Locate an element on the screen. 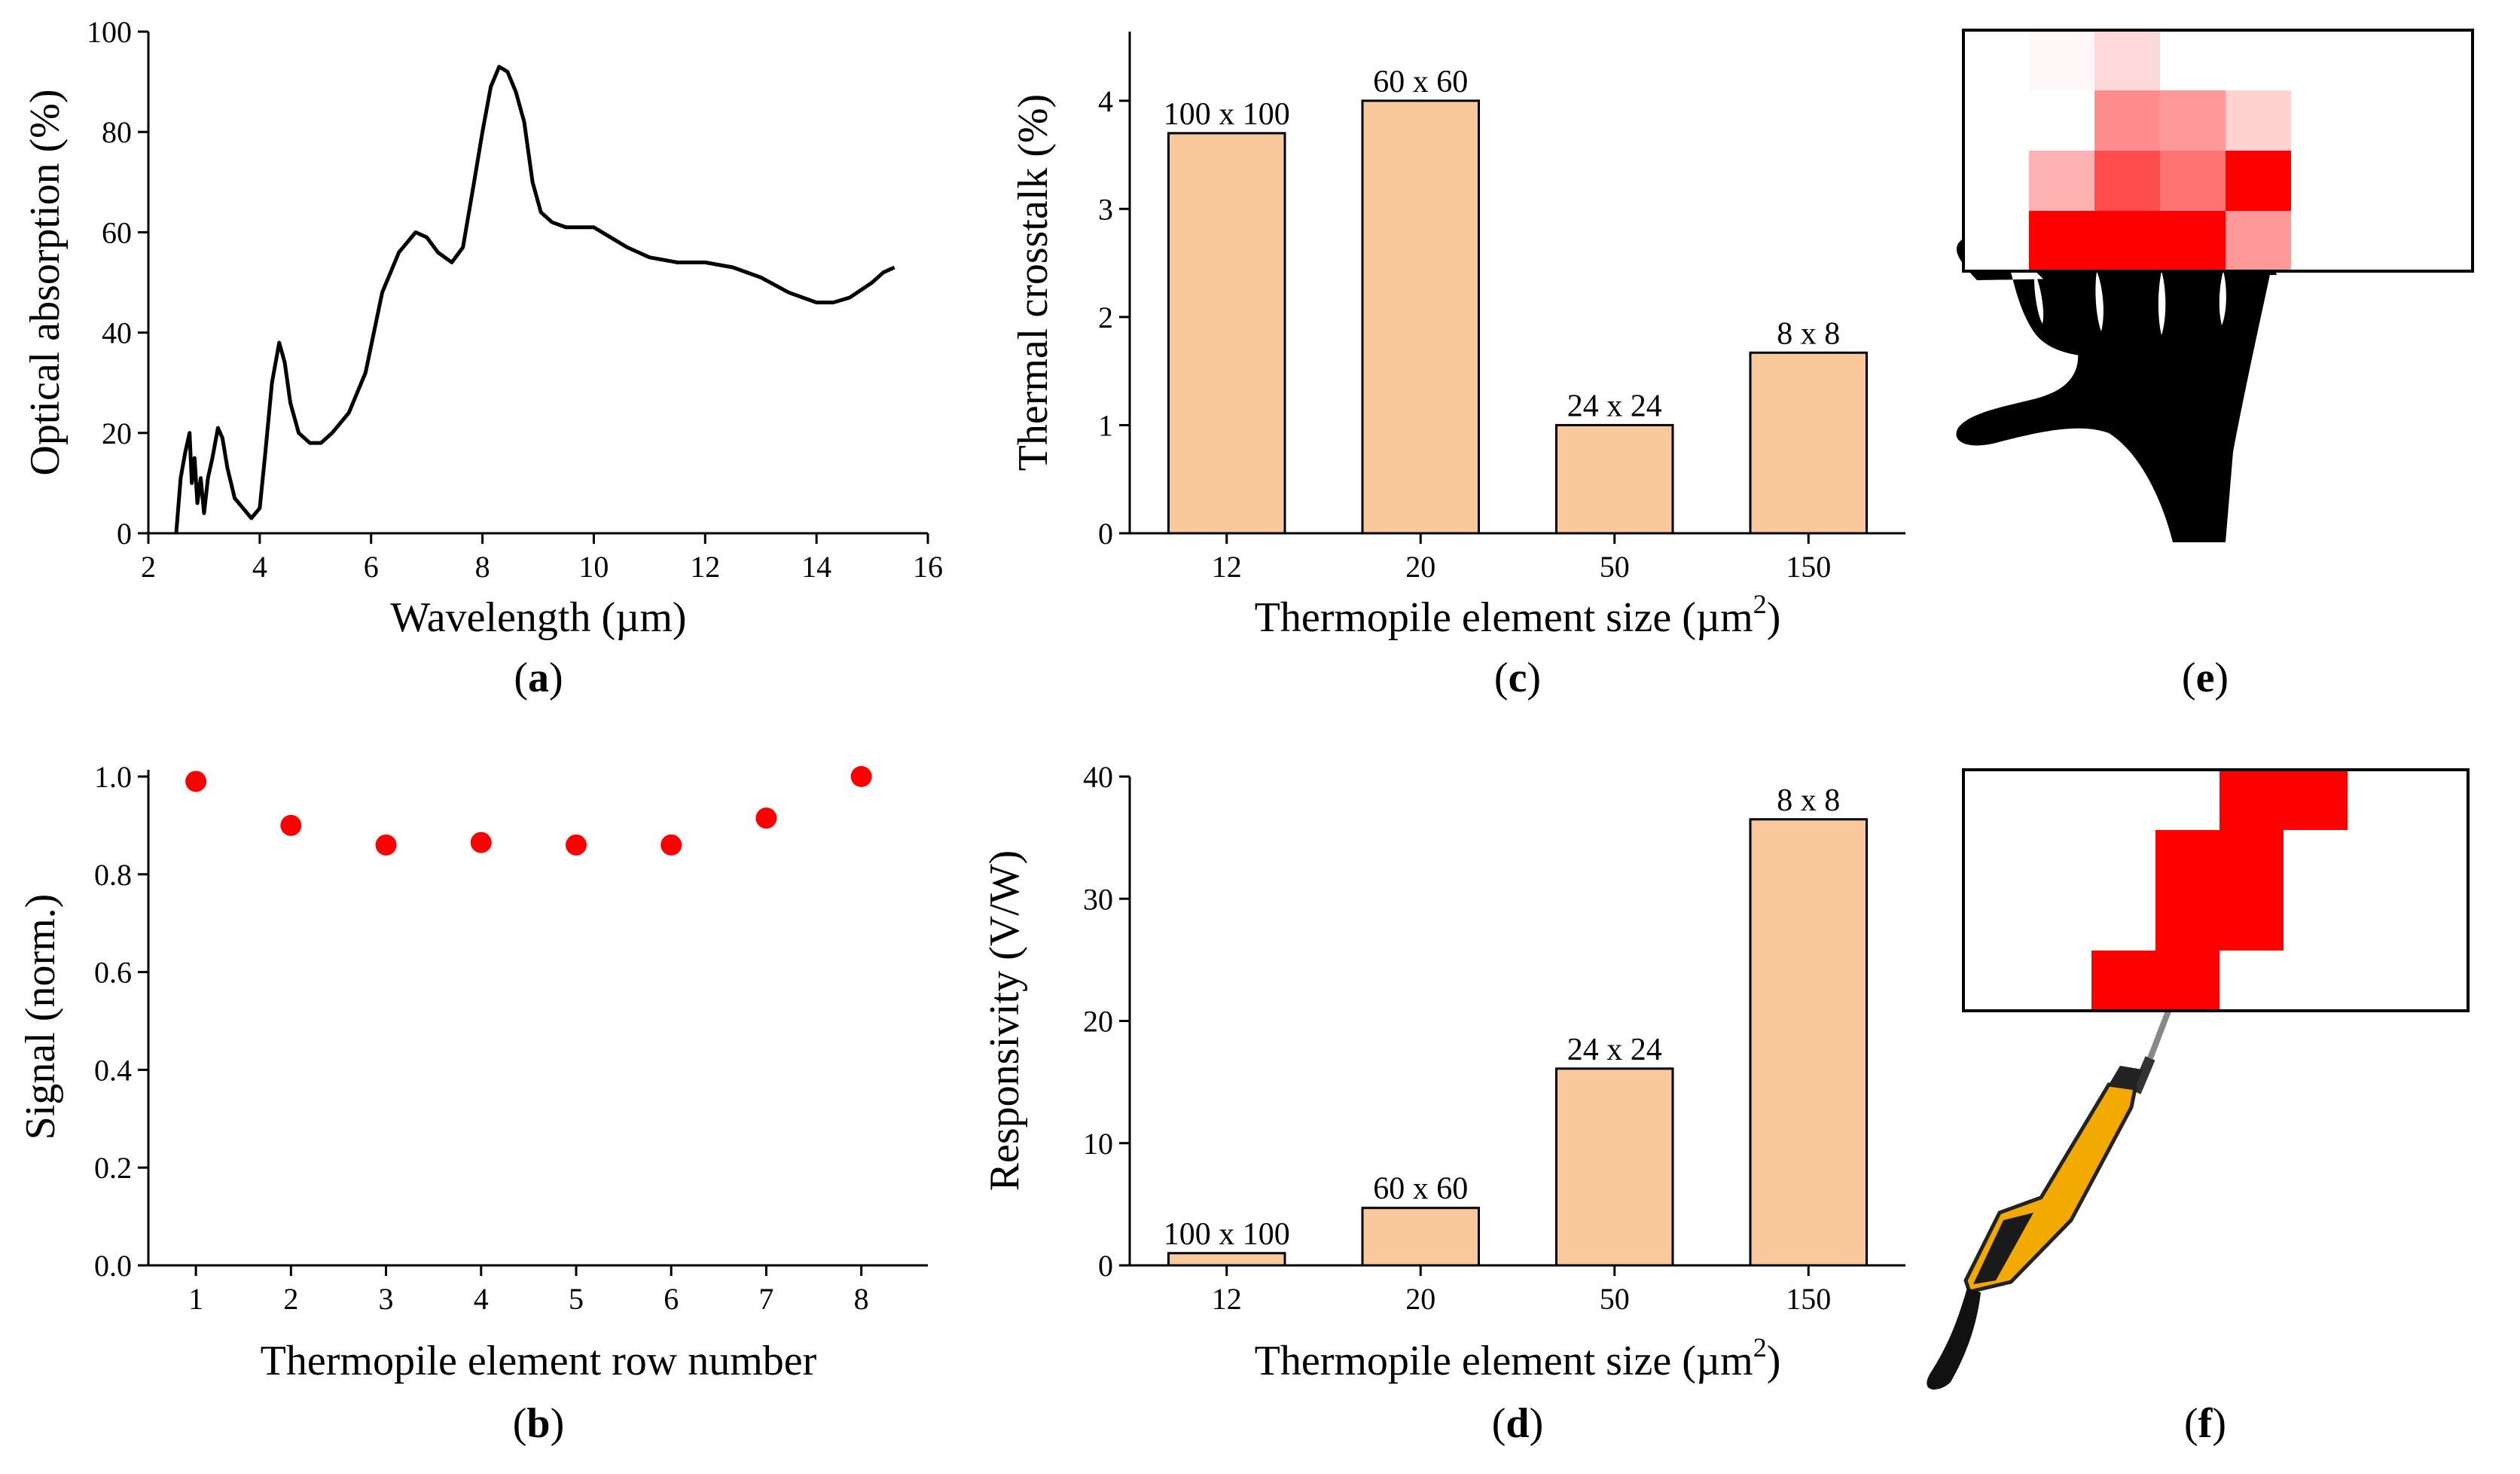 The width and height of the screenshot is (2520, 1474). x-tick-label: 3 is located at coordinates (386, 1299).